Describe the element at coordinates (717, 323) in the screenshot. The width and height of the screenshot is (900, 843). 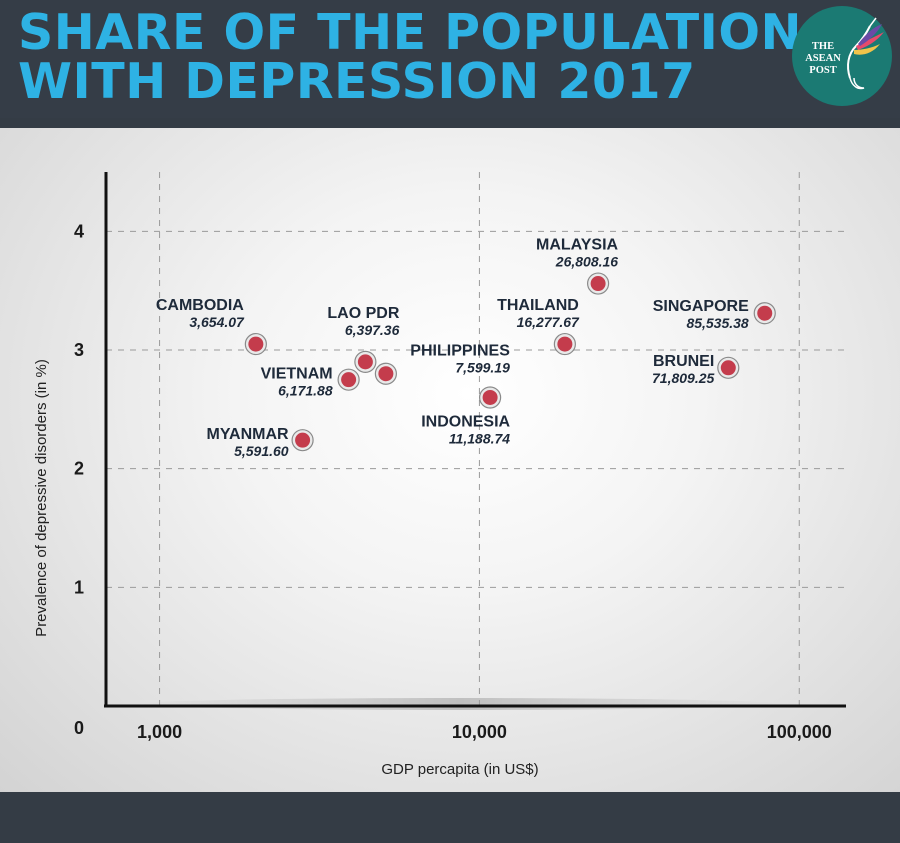
I see `point-value-label: 85,535.38` at that location.